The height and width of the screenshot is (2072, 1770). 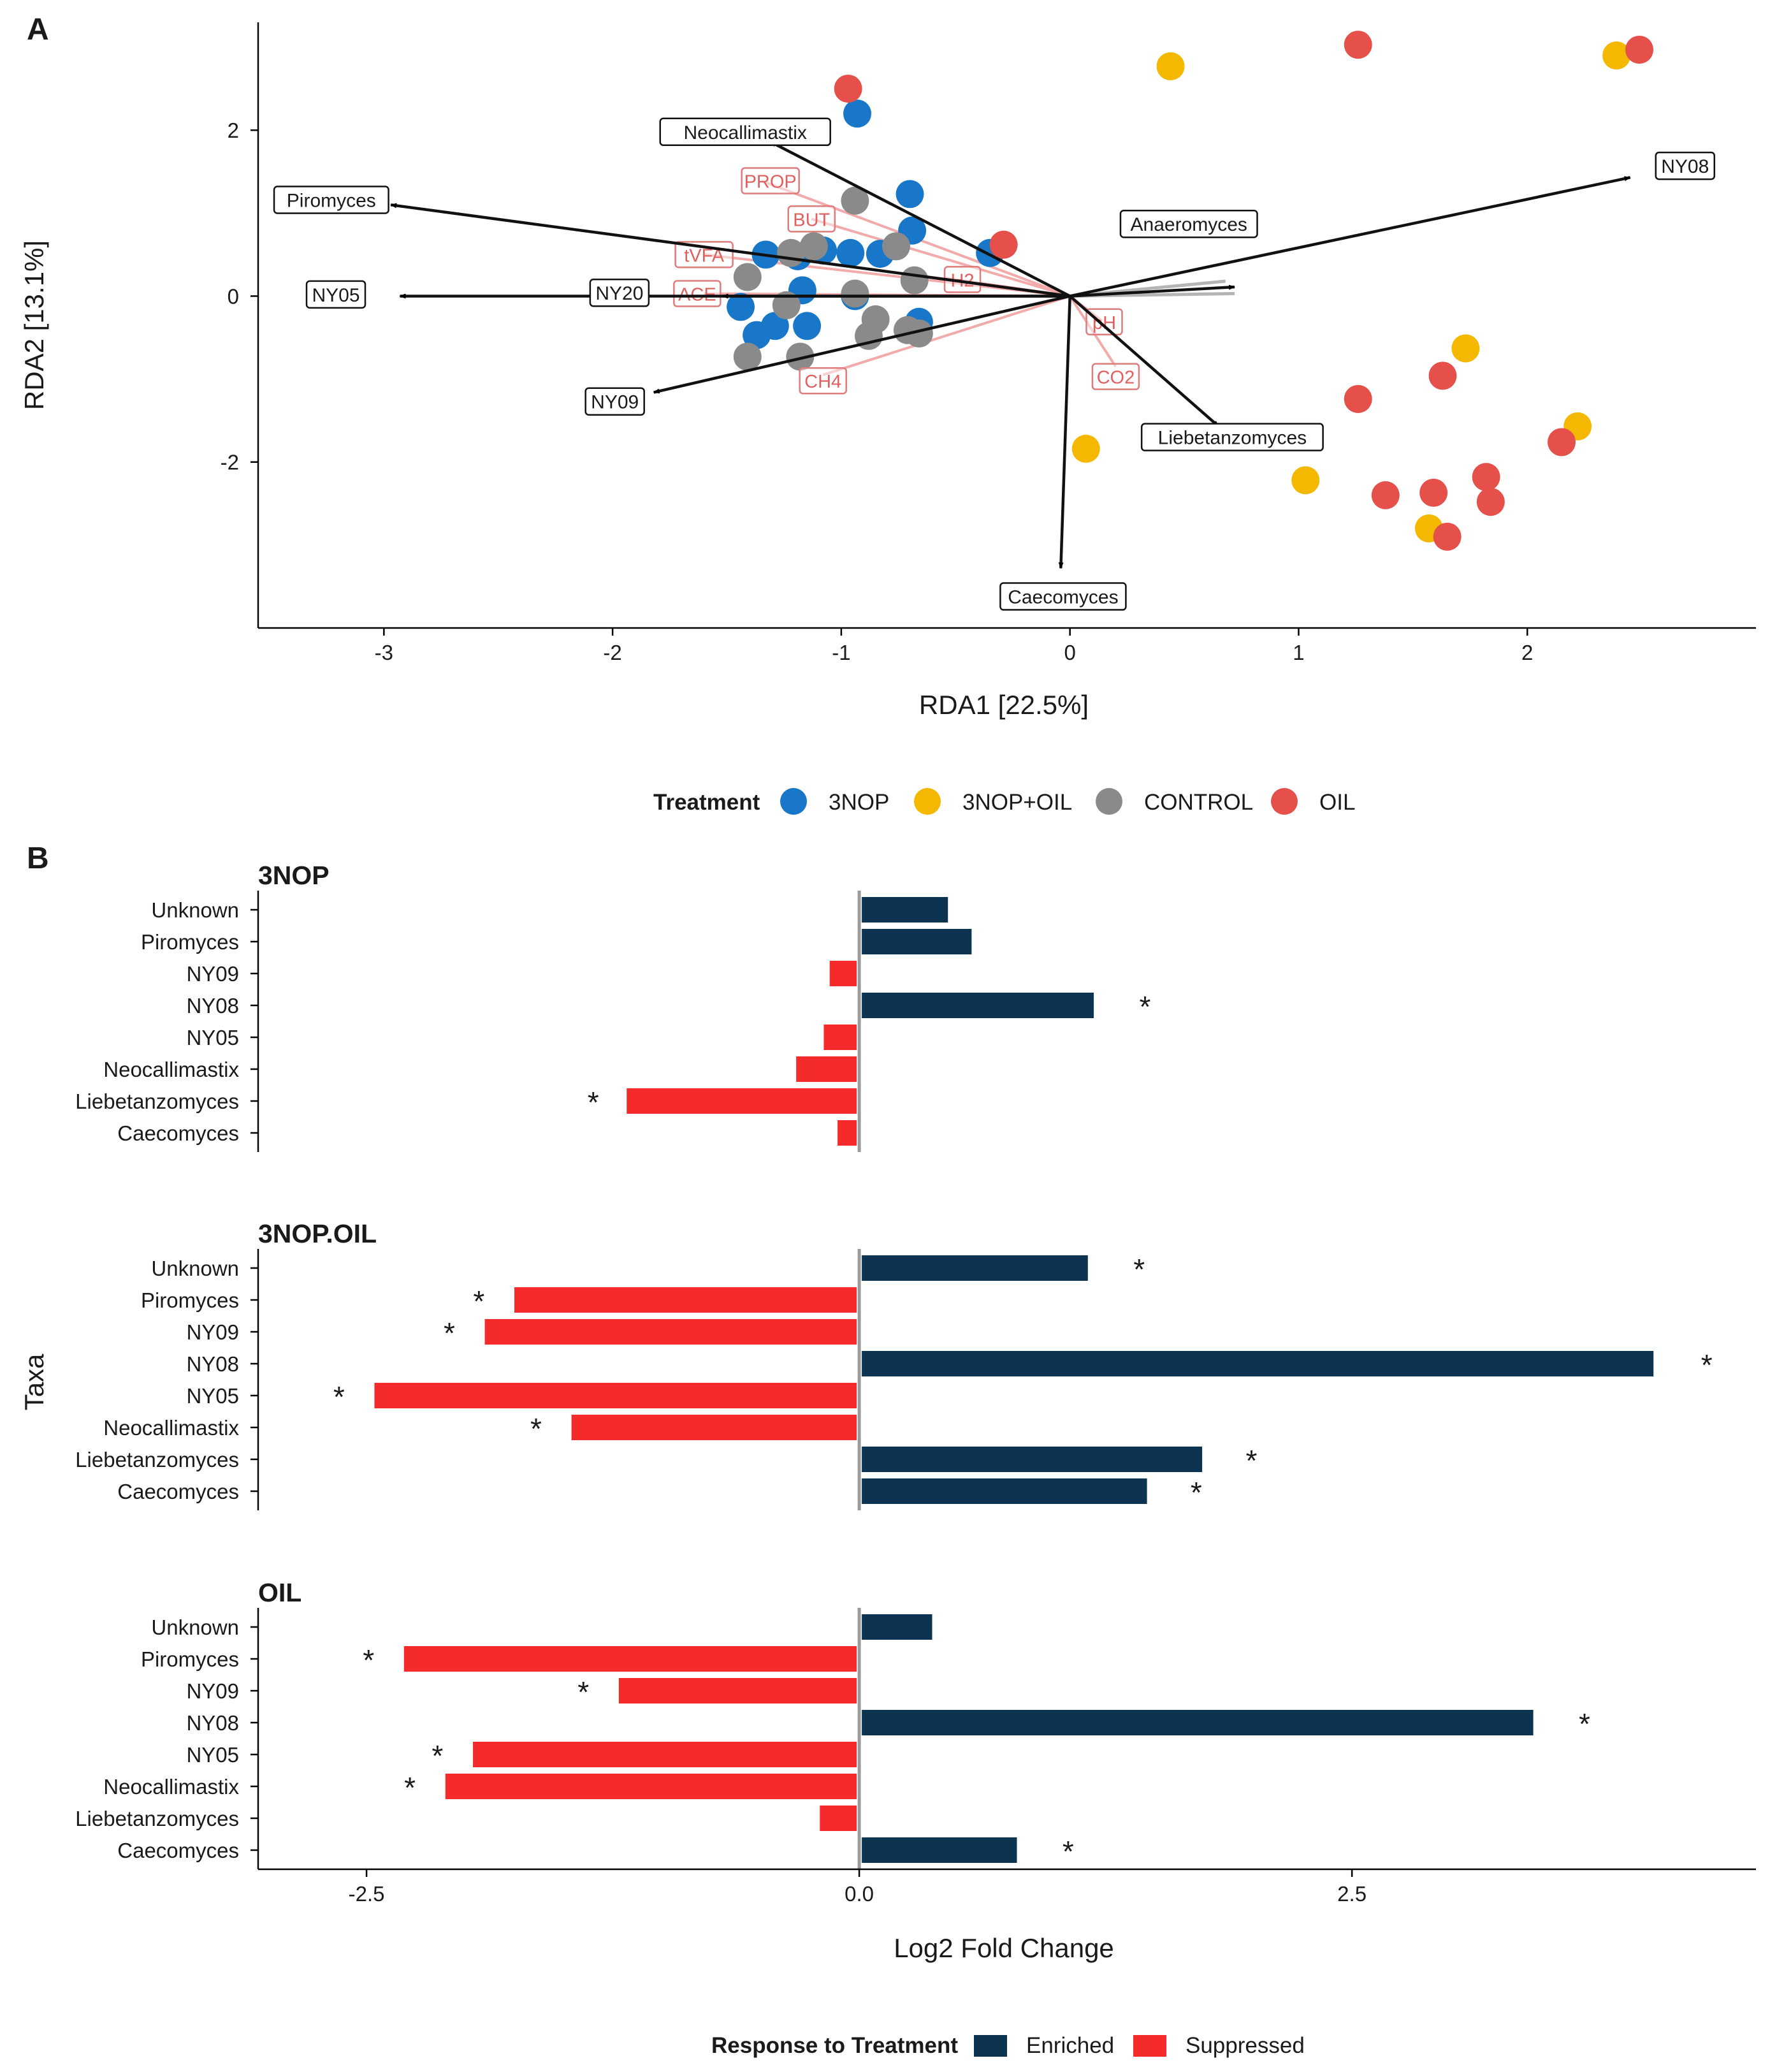 What do you see at coordinates (190, 1300) in the screenshot?
I see `category-label: Piromyces` at bounding box center [190, 1300].